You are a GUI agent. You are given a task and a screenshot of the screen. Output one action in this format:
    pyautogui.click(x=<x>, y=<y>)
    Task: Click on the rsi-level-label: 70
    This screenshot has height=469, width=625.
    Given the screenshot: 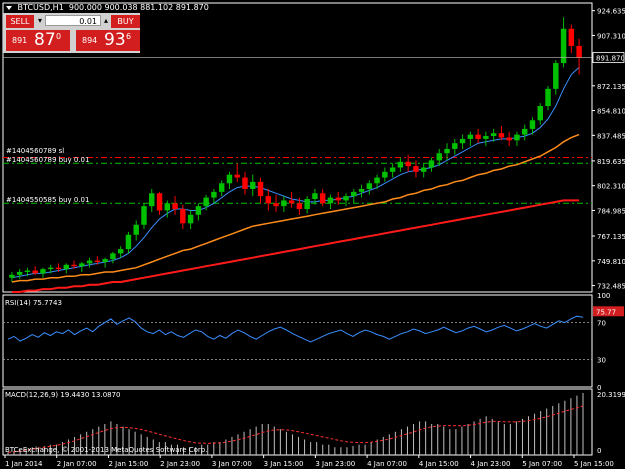 What is the action you would take?
    pyautogui.click(x=601, y=324)
    